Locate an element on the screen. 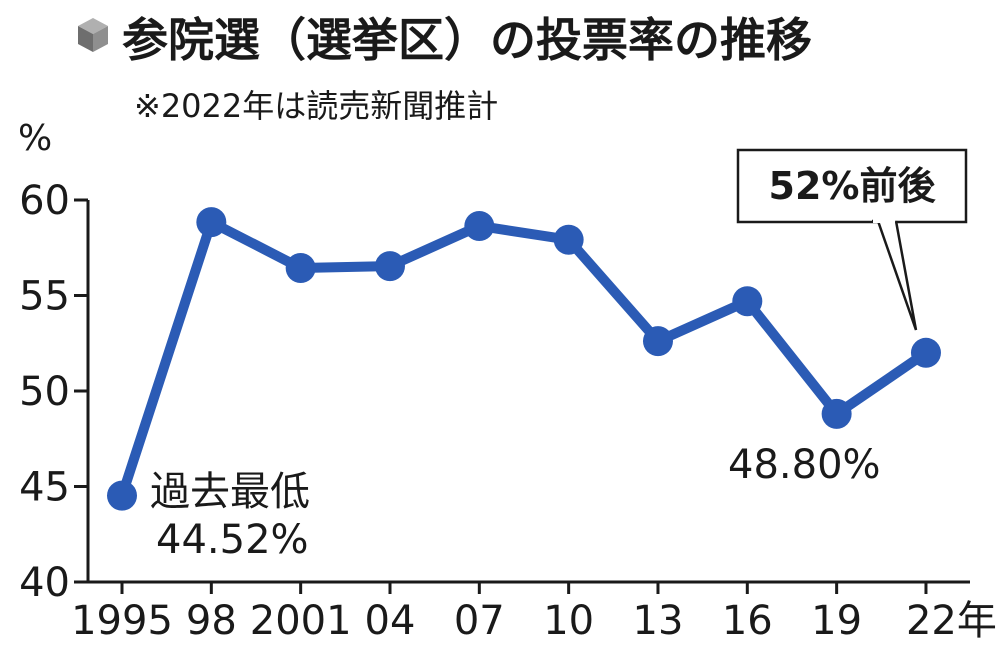 This screenshot has height=649, width=1000. x-tick-label: 2001 is located at coordinates (301, 621).